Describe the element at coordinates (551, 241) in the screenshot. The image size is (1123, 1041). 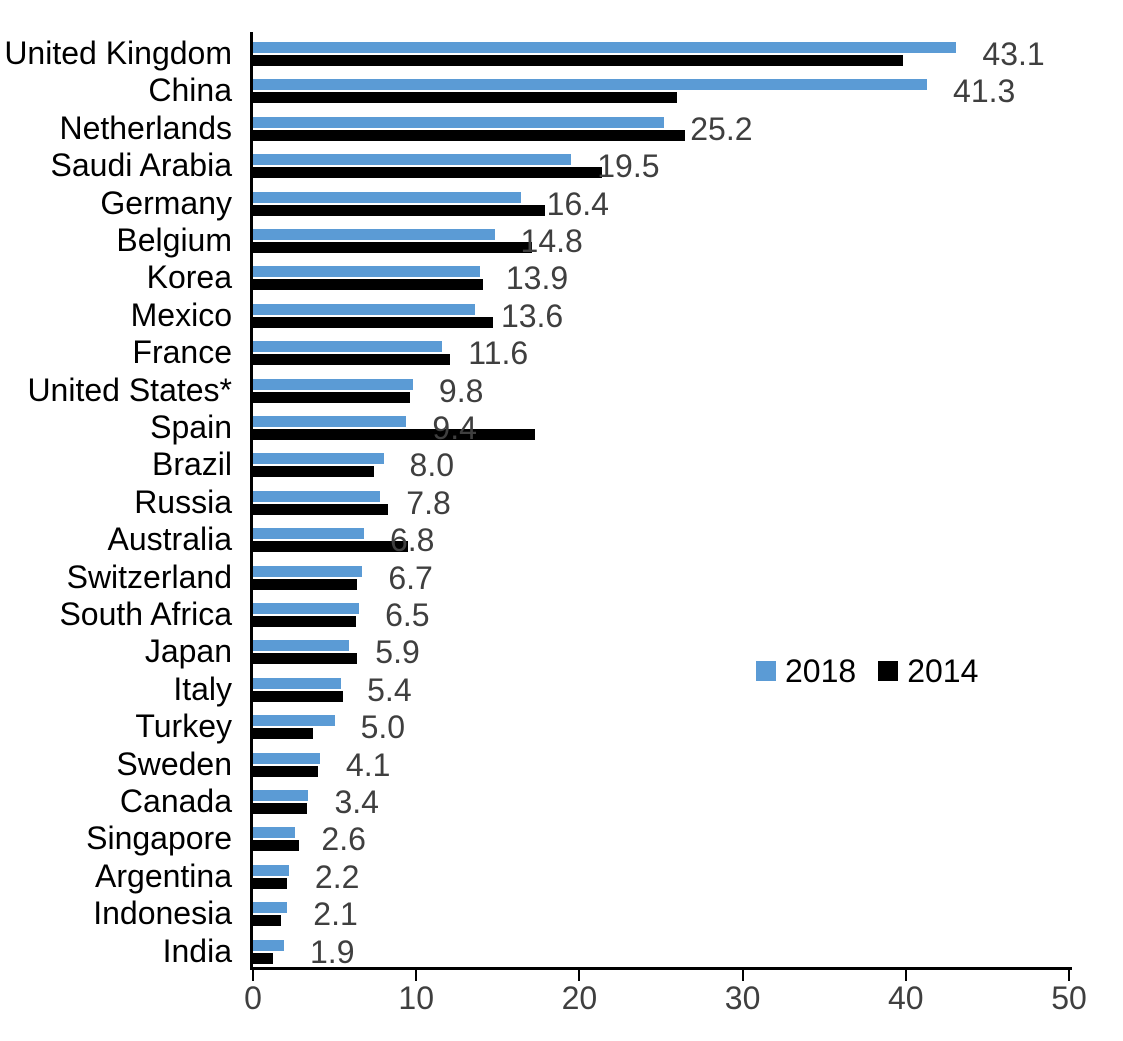
I see `value-label: 14.8` at that location.